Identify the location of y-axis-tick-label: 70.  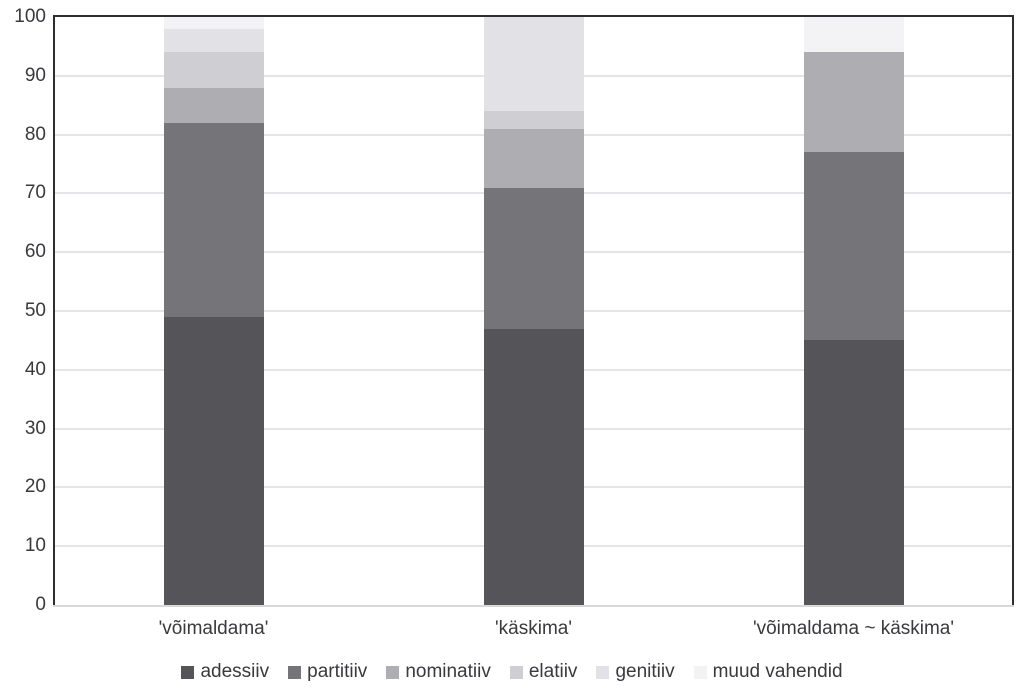
(35, 193).